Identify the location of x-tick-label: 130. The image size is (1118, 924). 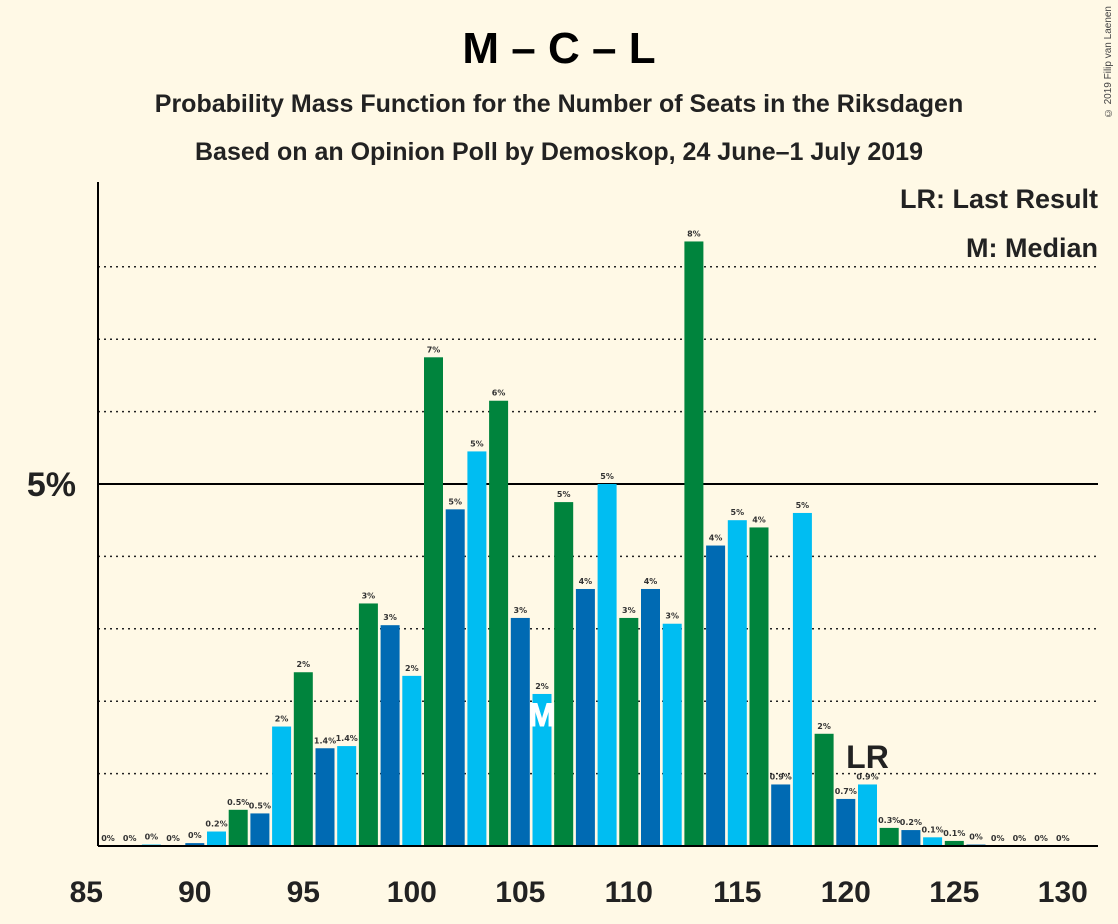
(1063, 892).